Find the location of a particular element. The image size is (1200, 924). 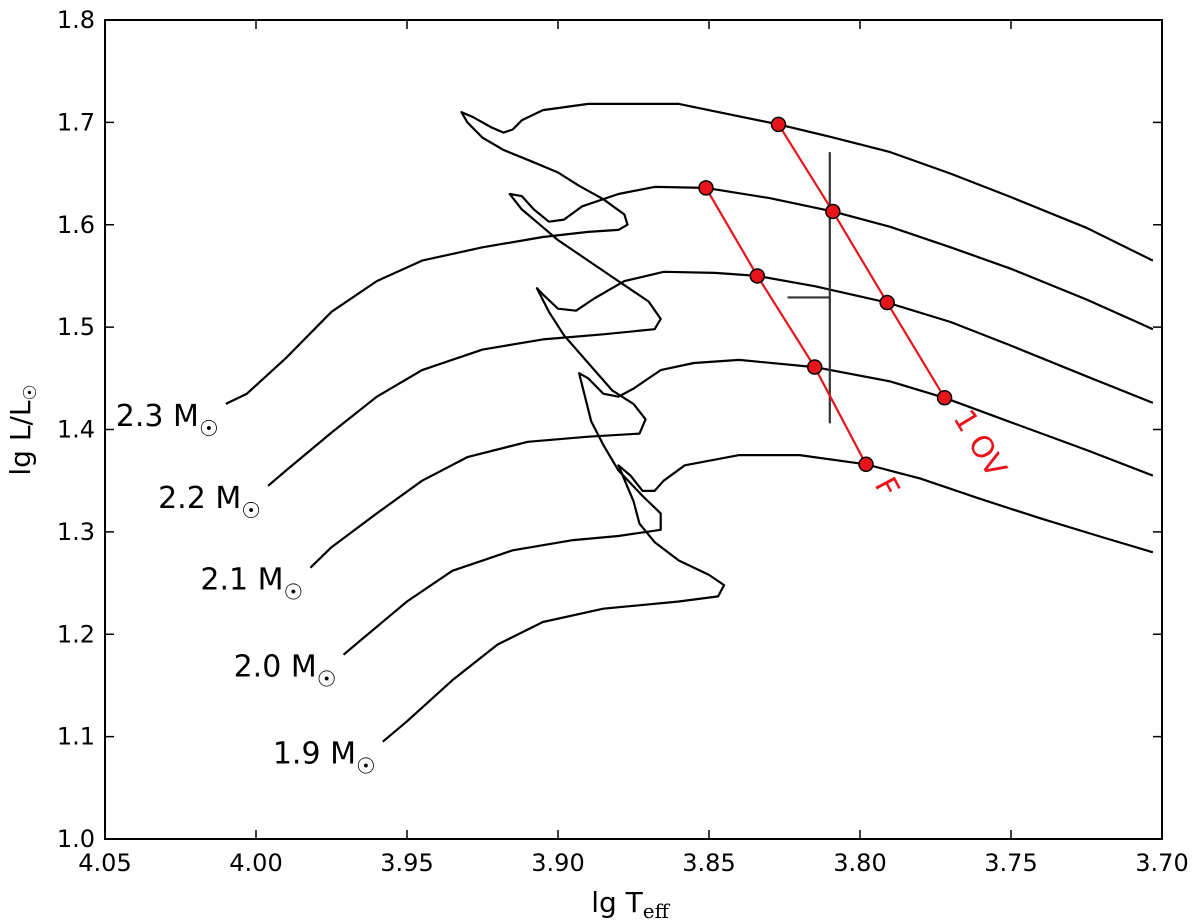

x-tick-label: 3.95 is located at coordinates (406, 863).